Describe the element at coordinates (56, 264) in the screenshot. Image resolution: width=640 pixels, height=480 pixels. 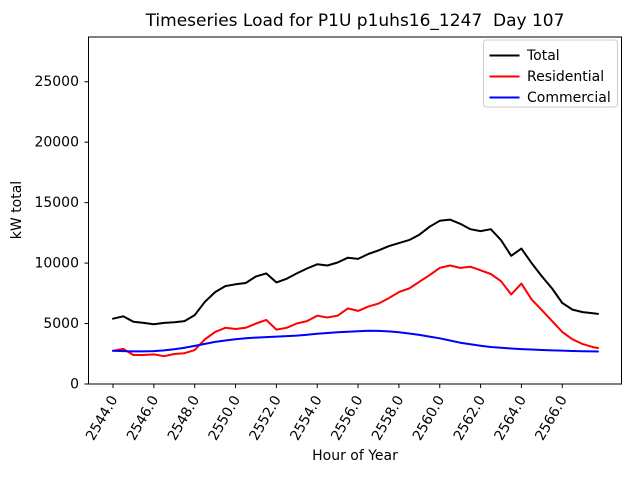
I see `y-tick-label: 10000` at that location.